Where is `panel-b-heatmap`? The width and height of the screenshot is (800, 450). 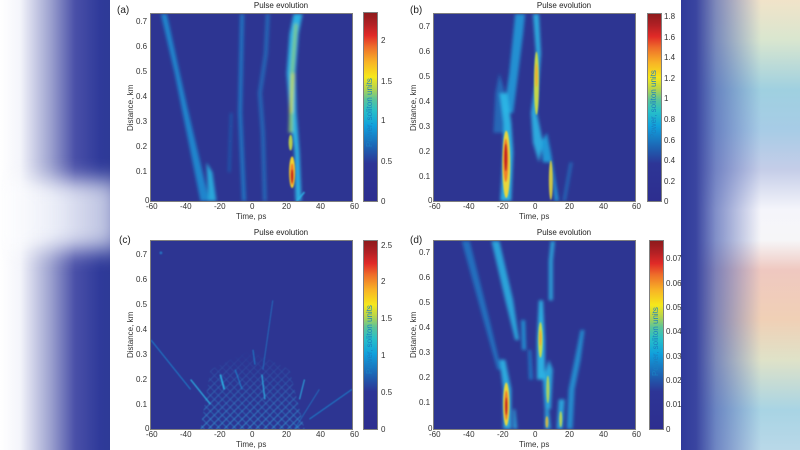
panel-b-heatmap is located at coordinates (534, 107).